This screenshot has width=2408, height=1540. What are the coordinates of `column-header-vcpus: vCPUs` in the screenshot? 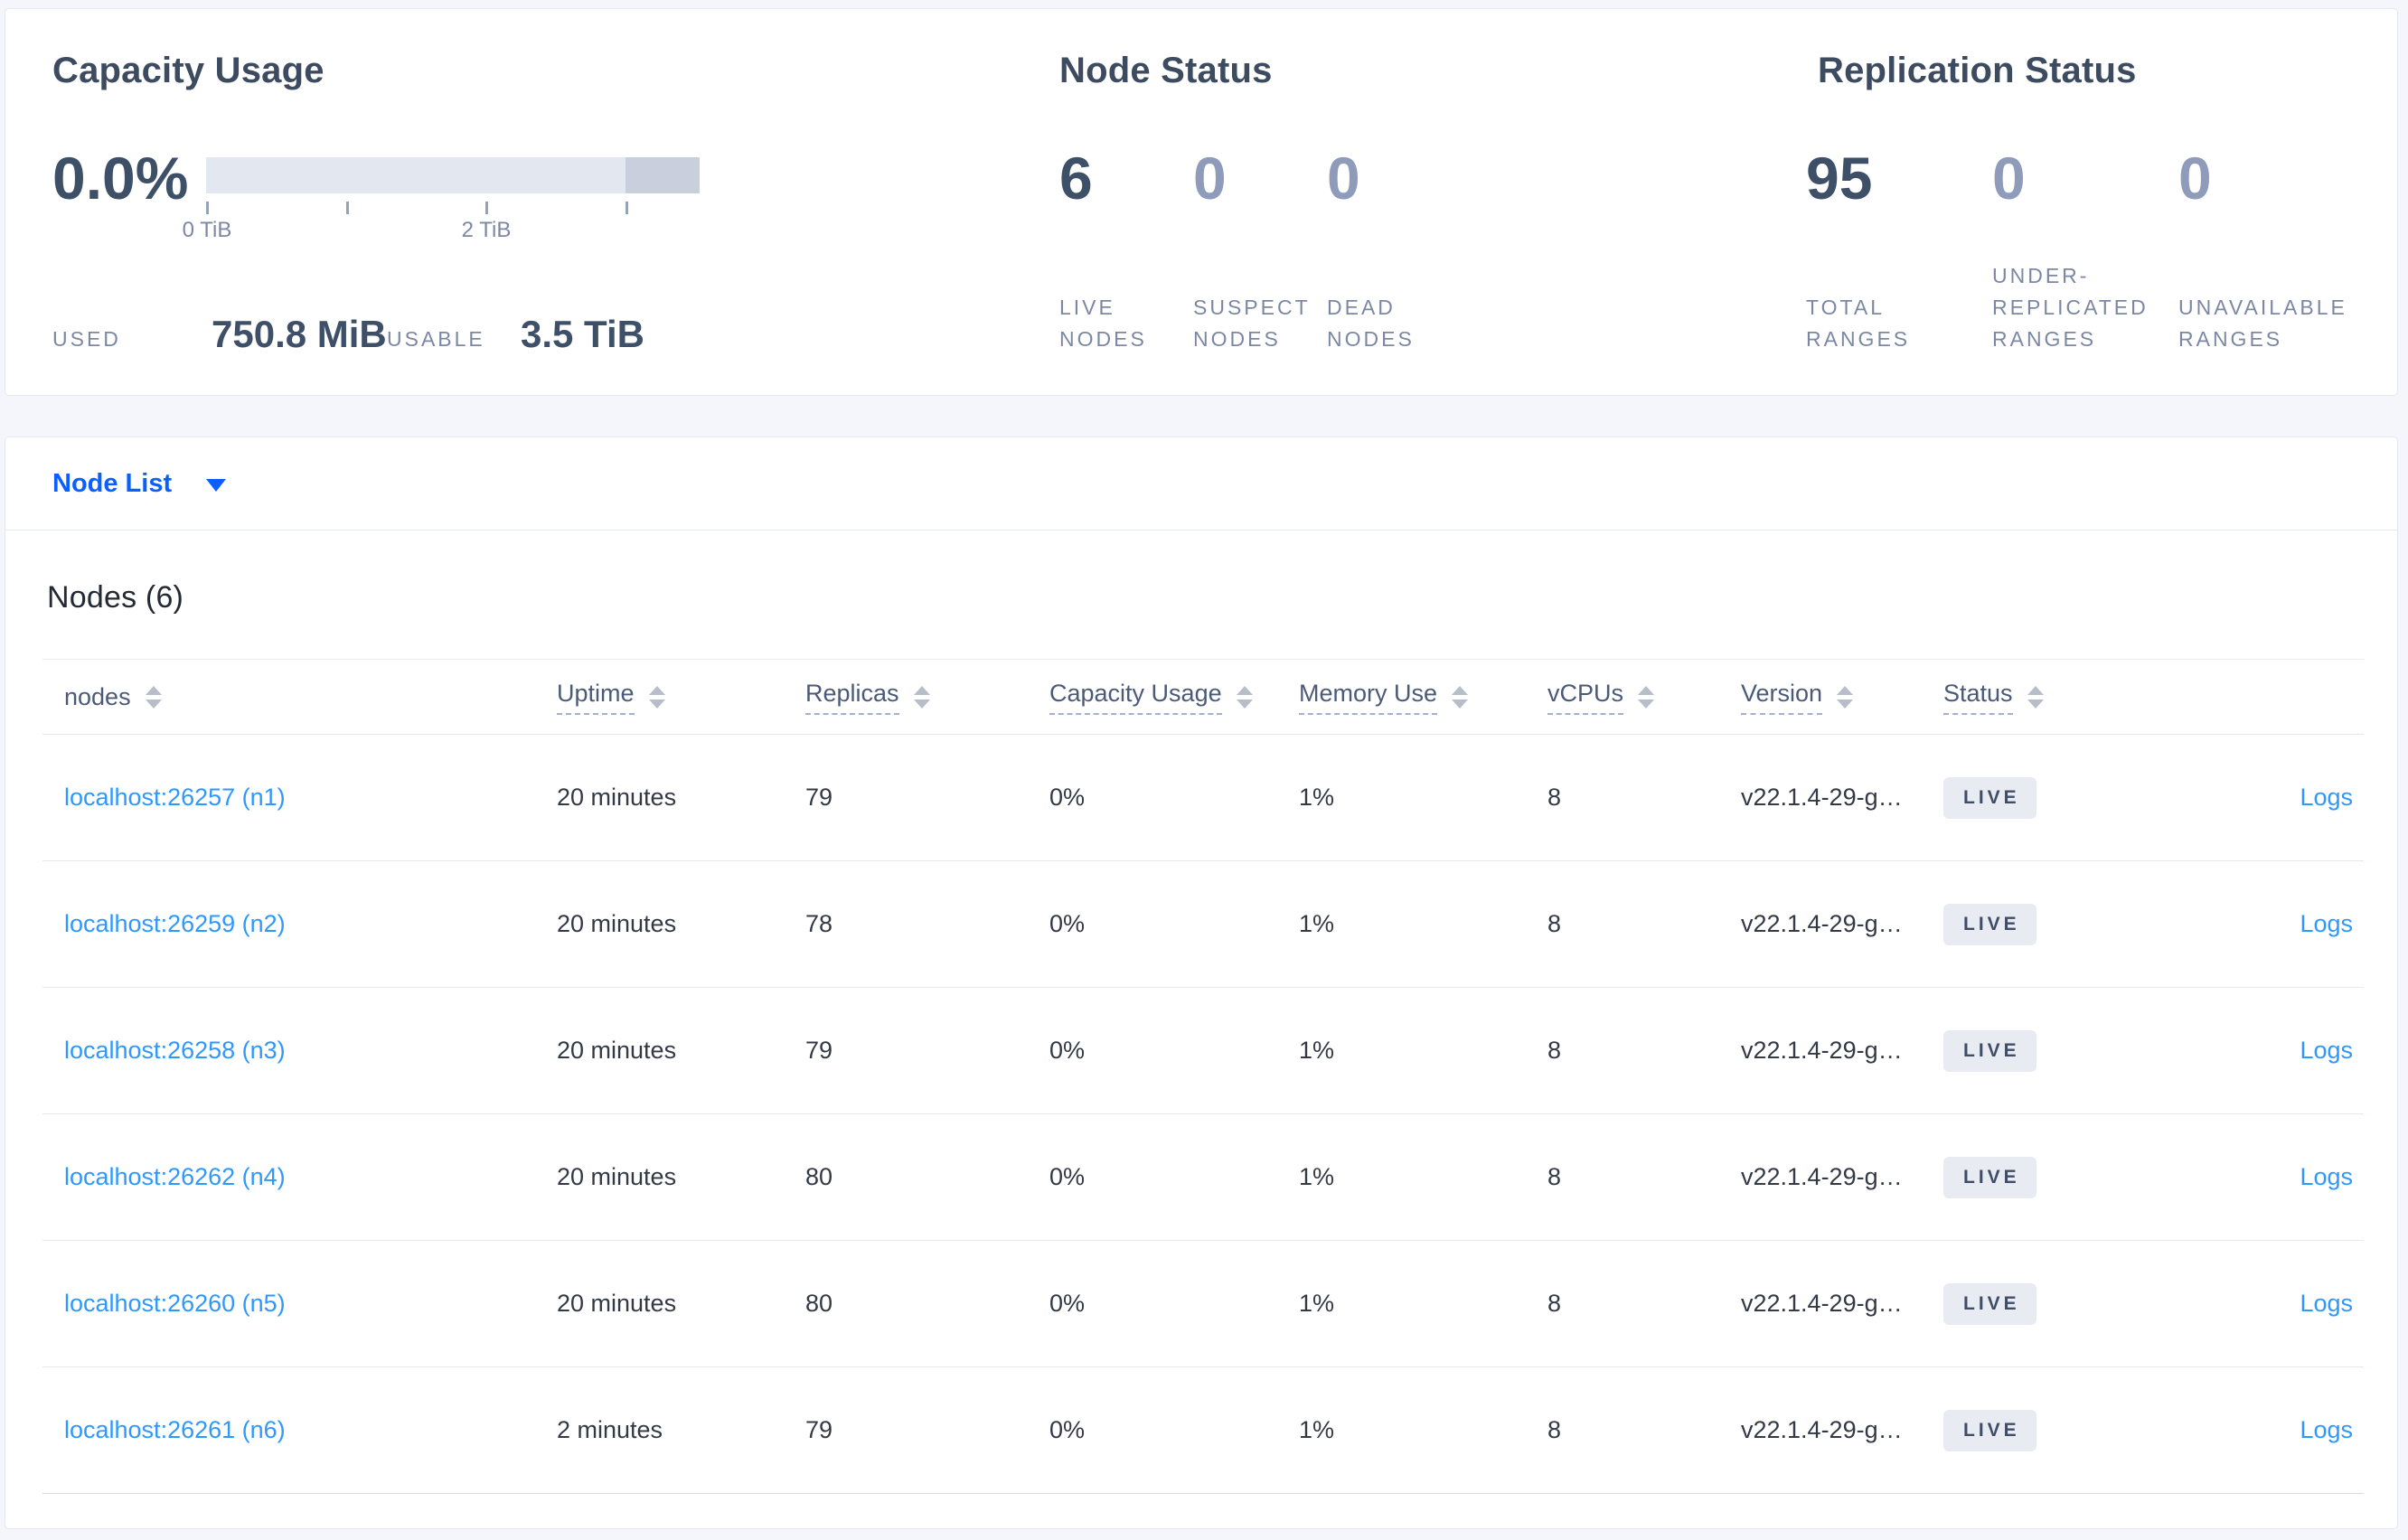 It's located at (1601, 697).